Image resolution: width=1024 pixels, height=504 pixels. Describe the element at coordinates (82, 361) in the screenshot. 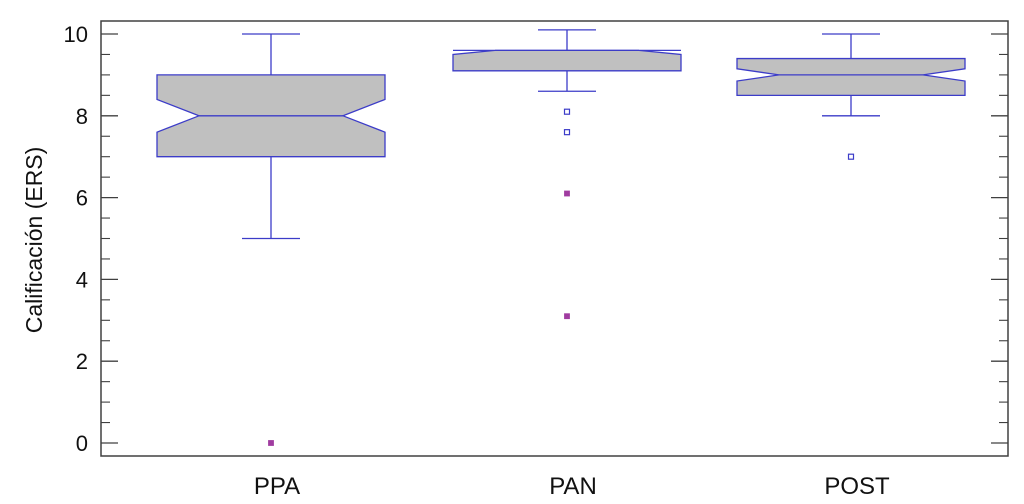

I see `y-tick-label: 2` at that location.